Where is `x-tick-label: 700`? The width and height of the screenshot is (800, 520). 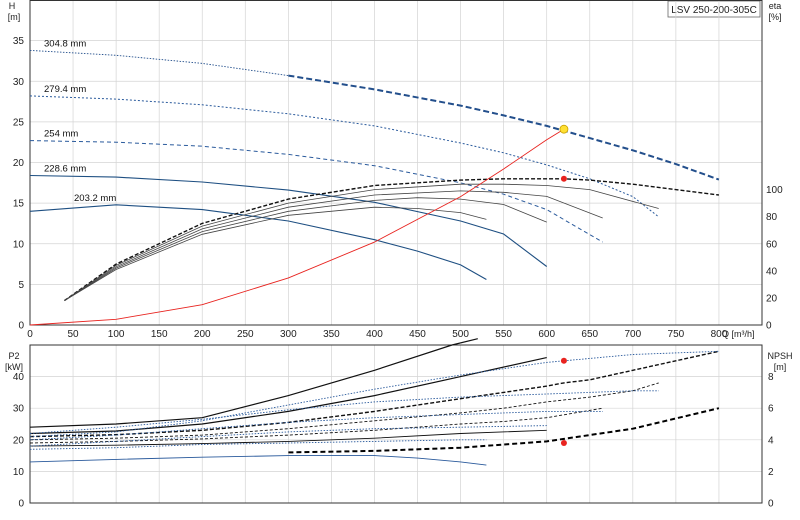 x-tick-label: 700 is located at coordinates (632, 334).